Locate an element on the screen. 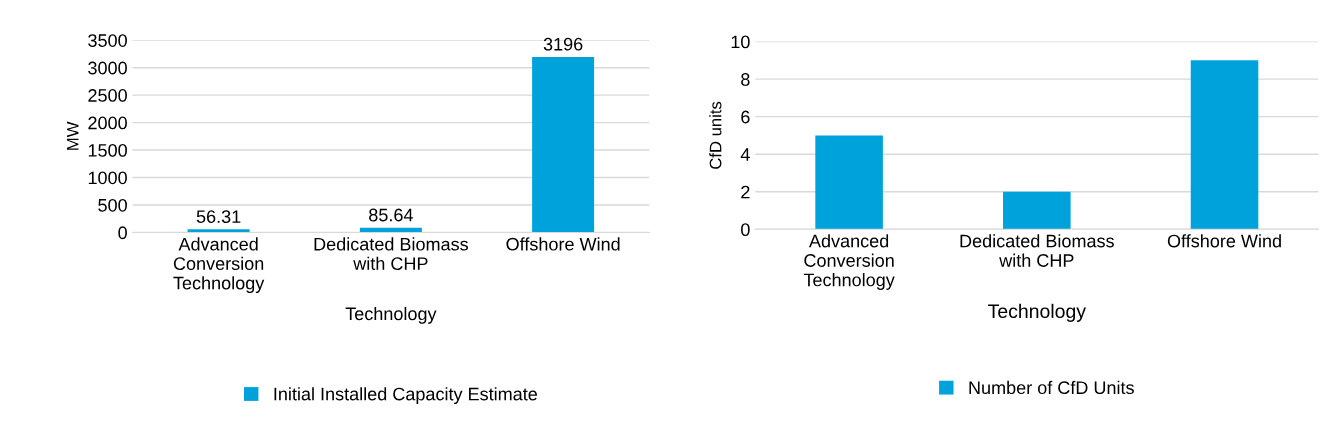 This screenshot has height=447, width=1325. y-tick-label: 4 is located at coordinates (745, 154).